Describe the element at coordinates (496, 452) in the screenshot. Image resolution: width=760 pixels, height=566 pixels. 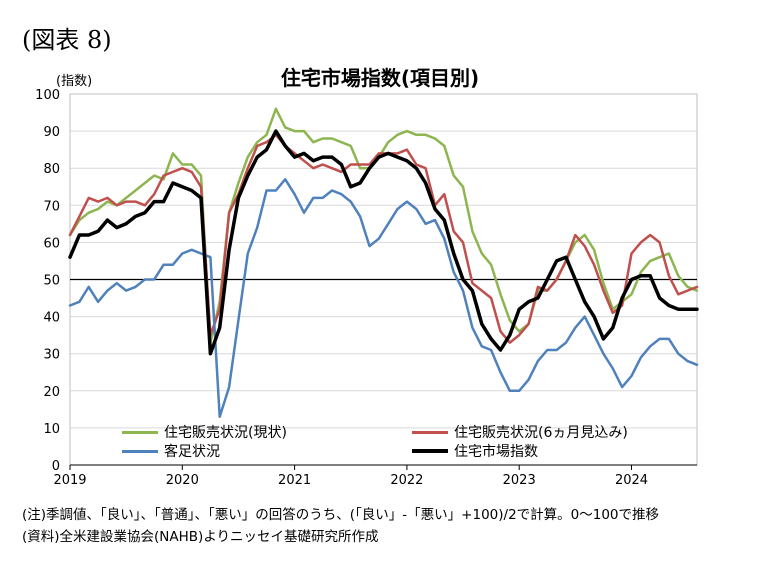
I see `legend-label-hmi: 住宅市場指数` at that location.